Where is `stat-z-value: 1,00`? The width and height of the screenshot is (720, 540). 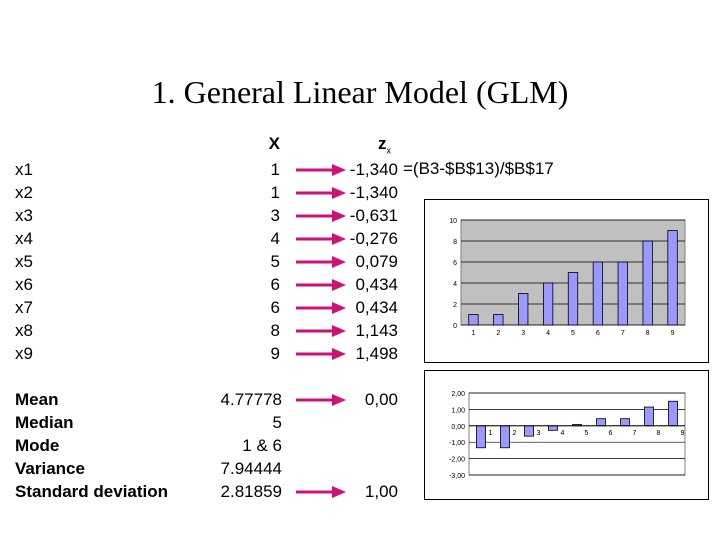 stat-z-value: 1,00 is located at coordinates (381, 491).